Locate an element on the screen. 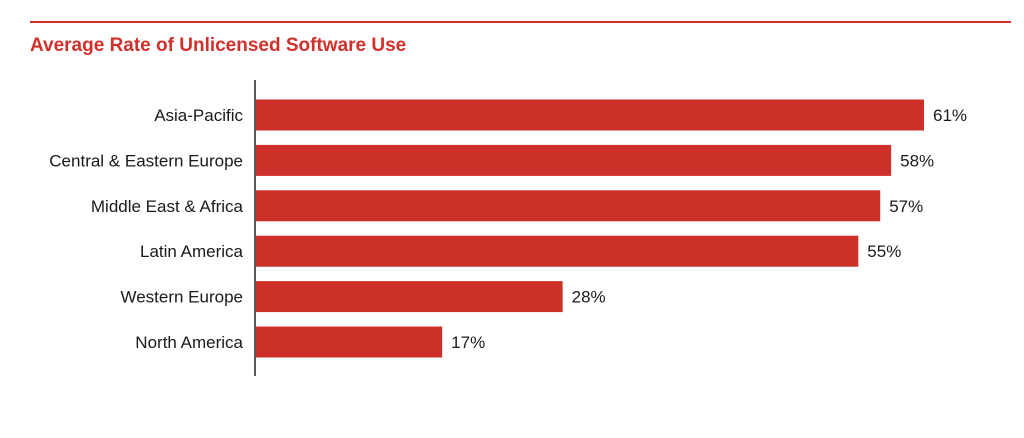 This screenshot has width=1024, height=438. category-label: Asia-Pacific is located at coordinates (198, 115).